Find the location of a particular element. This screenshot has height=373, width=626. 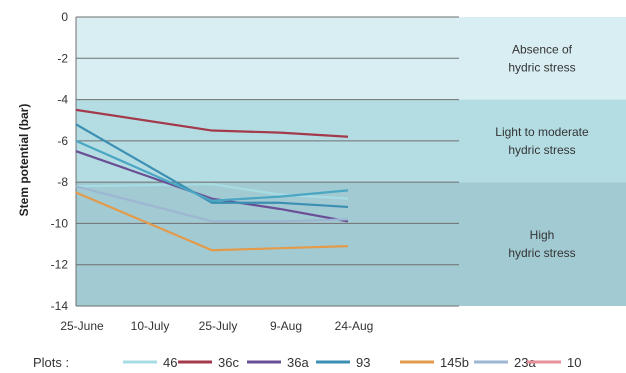

zone-label: High is located at coordinates (542, 235).